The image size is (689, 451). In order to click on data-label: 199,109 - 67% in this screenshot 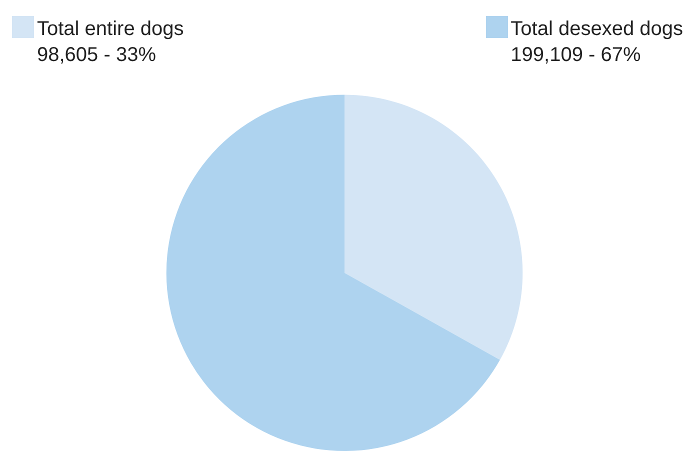, I will do `click(576, 55)`.